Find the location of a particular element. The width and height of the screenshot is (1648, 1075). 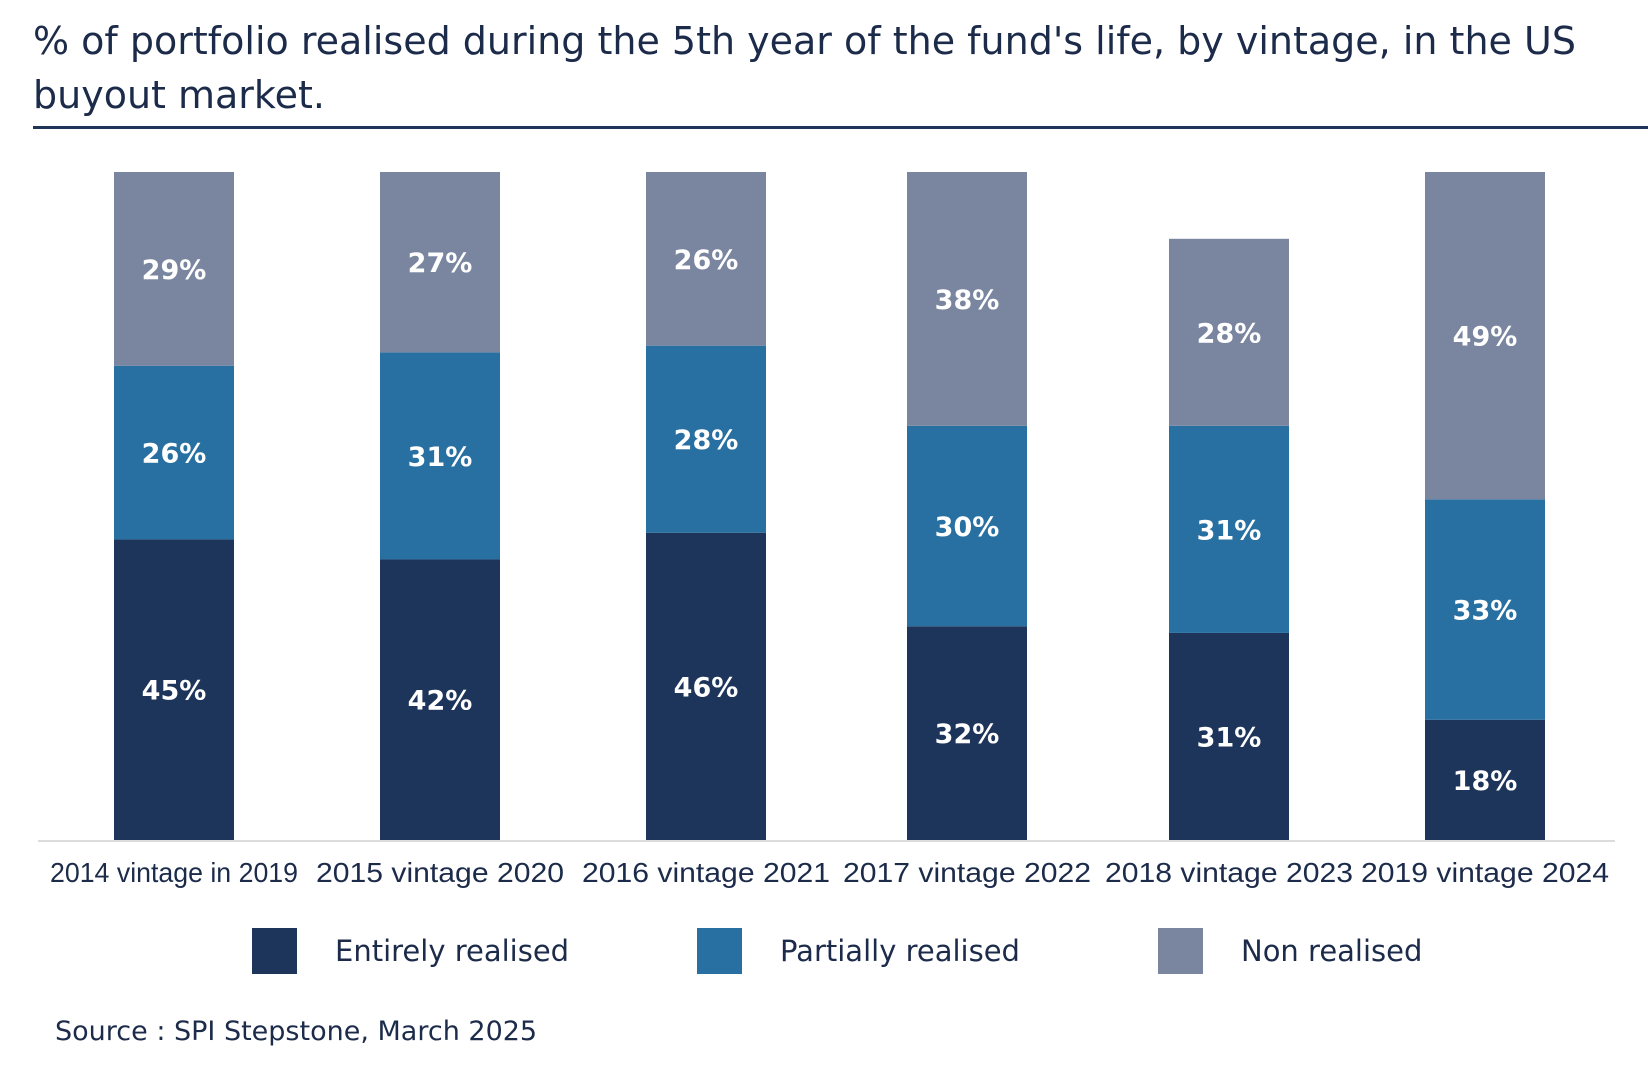

data-label-non-realised-2: 27% is located at coordinates (440, 263).